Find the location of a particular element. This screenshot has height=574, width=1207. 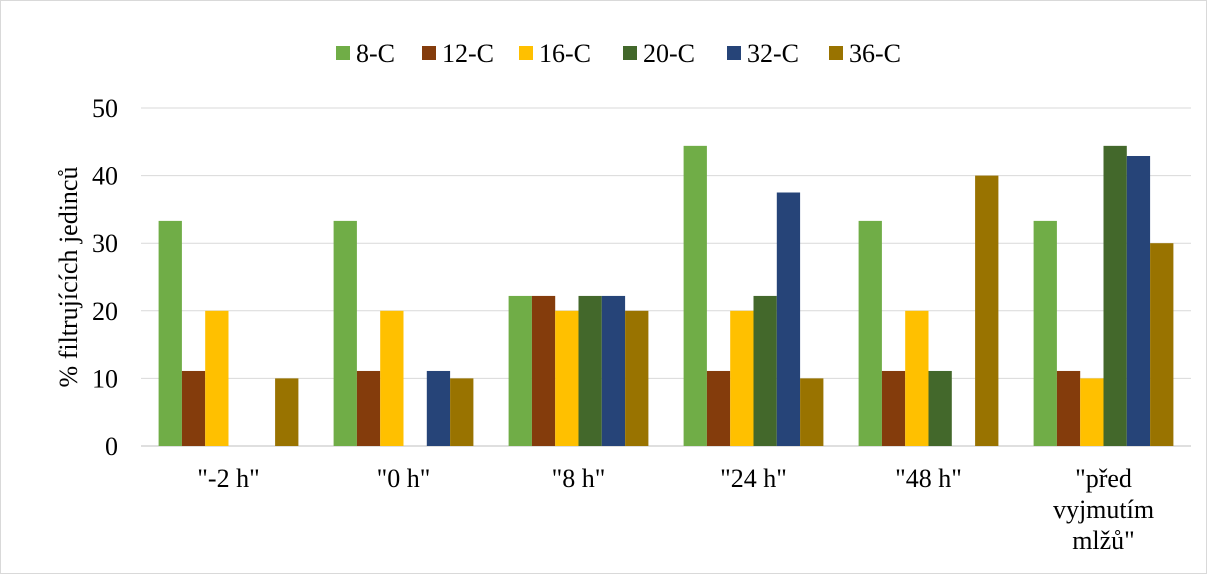

legend-label: 16-C is located at coordinates (565, 53).